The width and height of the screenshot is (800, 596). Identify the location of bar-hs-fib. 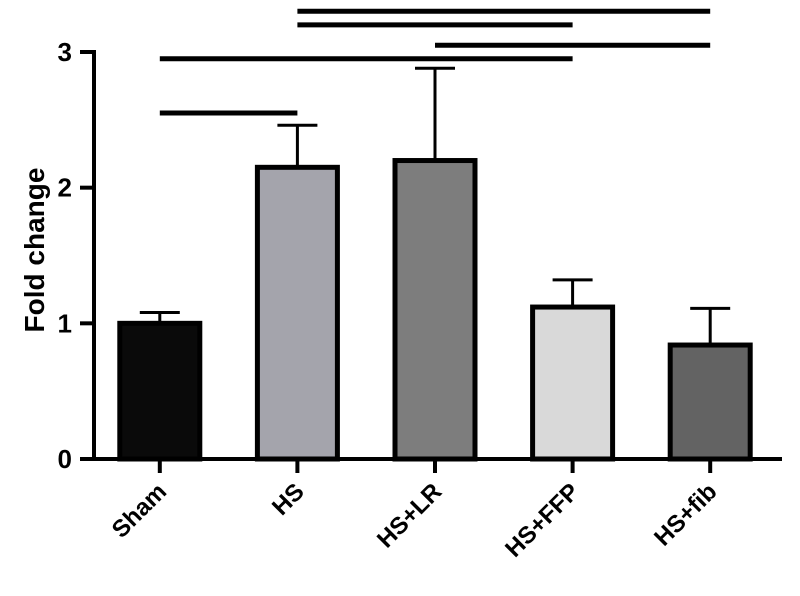
(710, 402).